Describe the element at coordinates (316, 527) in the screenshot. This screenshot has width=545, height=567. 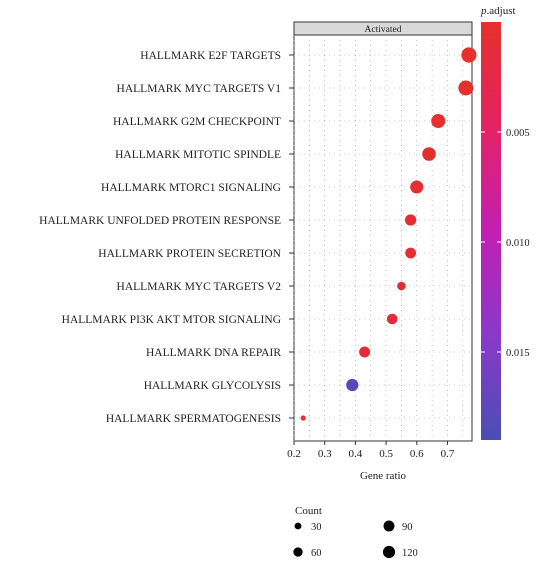
I see `size-legend-label: 30` at that location.